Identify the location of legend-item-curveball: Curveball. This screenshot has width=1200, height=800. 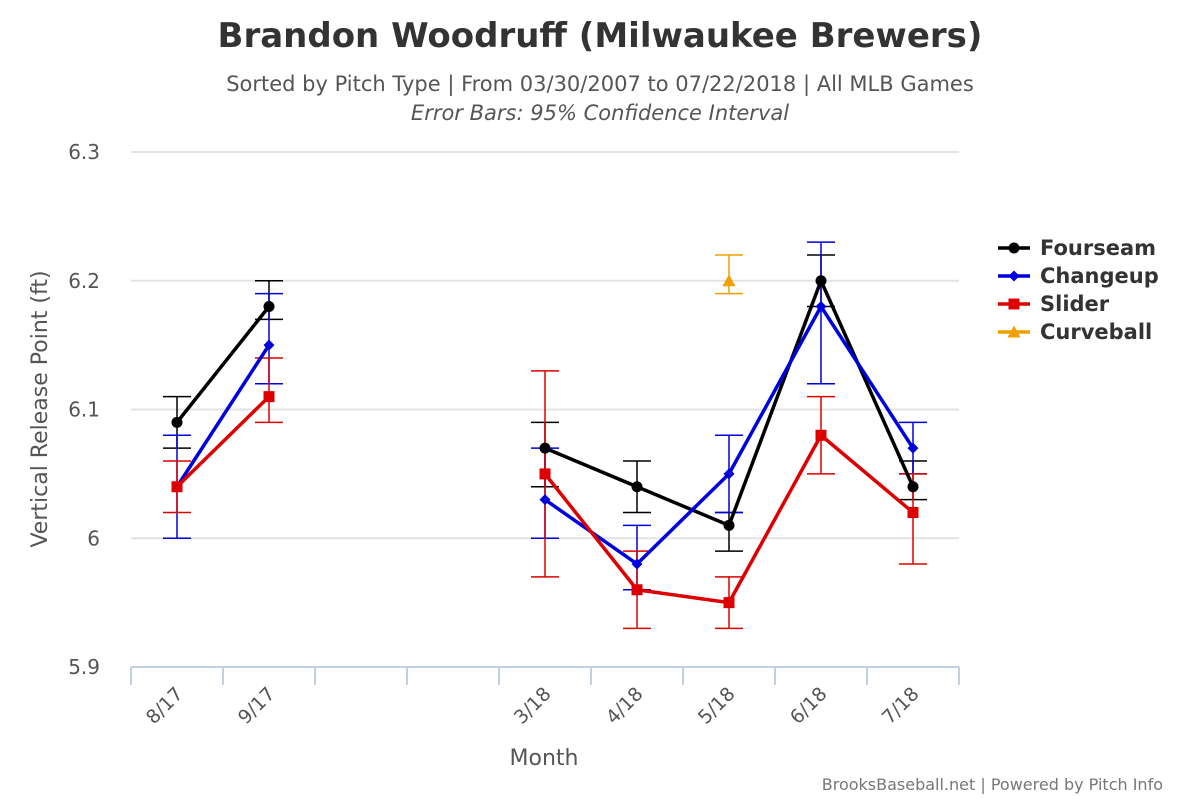
(1075, 332).